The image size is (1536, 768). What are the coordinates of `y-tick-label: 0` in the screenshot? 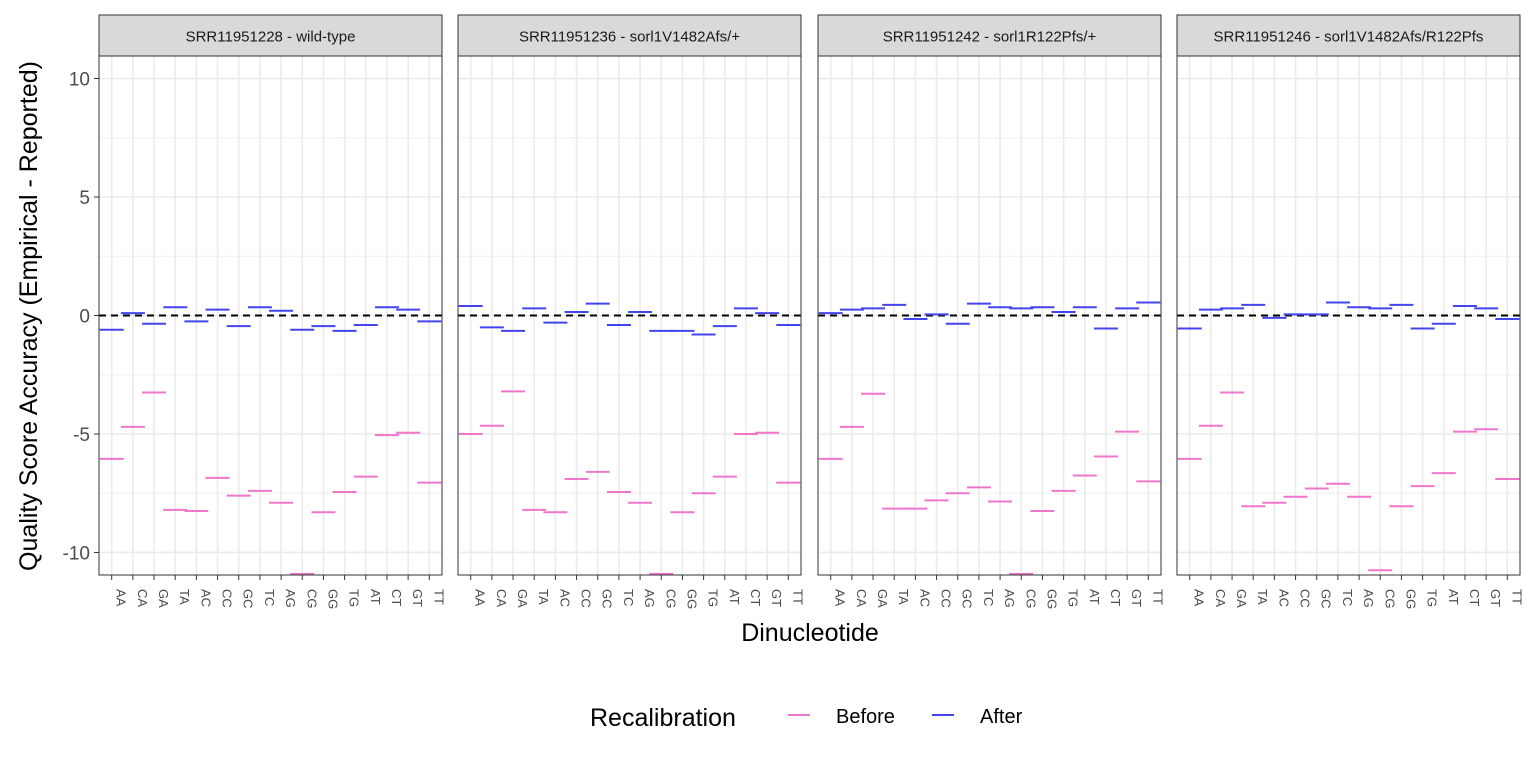 It's located at (84, 317).